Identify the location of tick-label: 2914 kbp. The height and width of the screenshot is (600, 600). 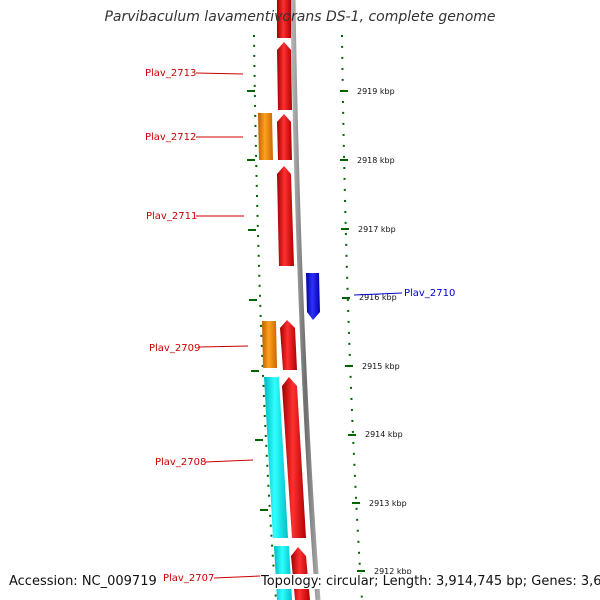
(384, 434).